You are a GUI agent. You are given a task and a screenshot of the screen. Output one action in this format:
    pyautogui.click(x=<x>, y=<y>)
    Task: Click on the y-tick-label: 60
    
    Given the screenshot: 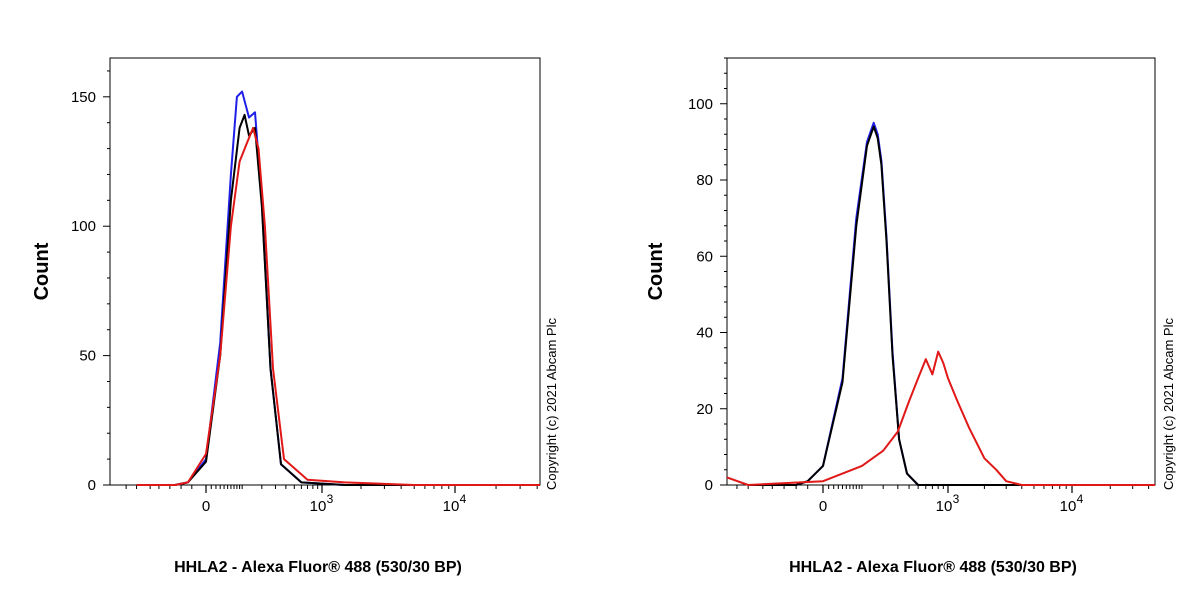 What is the action you would take?
    pyautogui.click(x=704, y=256)
    